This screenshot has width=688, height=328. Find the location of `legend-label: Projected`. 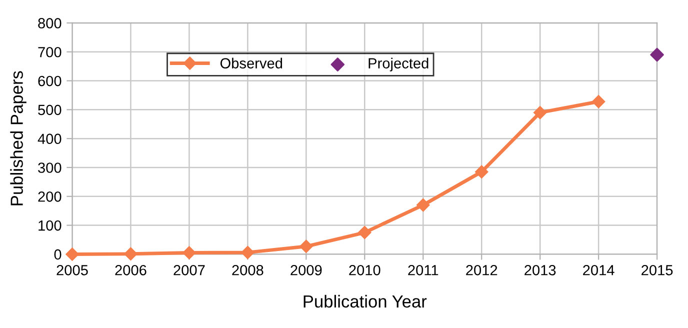

legend-label: Projected is located at coordinates (398, 65).